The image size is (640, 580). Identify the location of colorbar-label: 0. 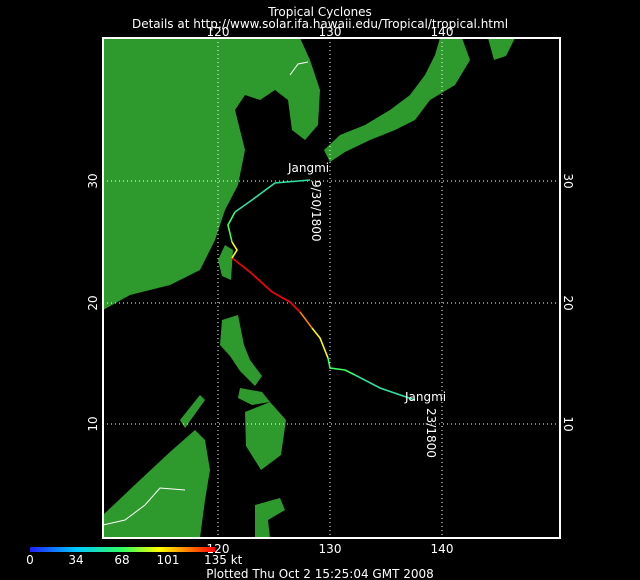
(30, 560).